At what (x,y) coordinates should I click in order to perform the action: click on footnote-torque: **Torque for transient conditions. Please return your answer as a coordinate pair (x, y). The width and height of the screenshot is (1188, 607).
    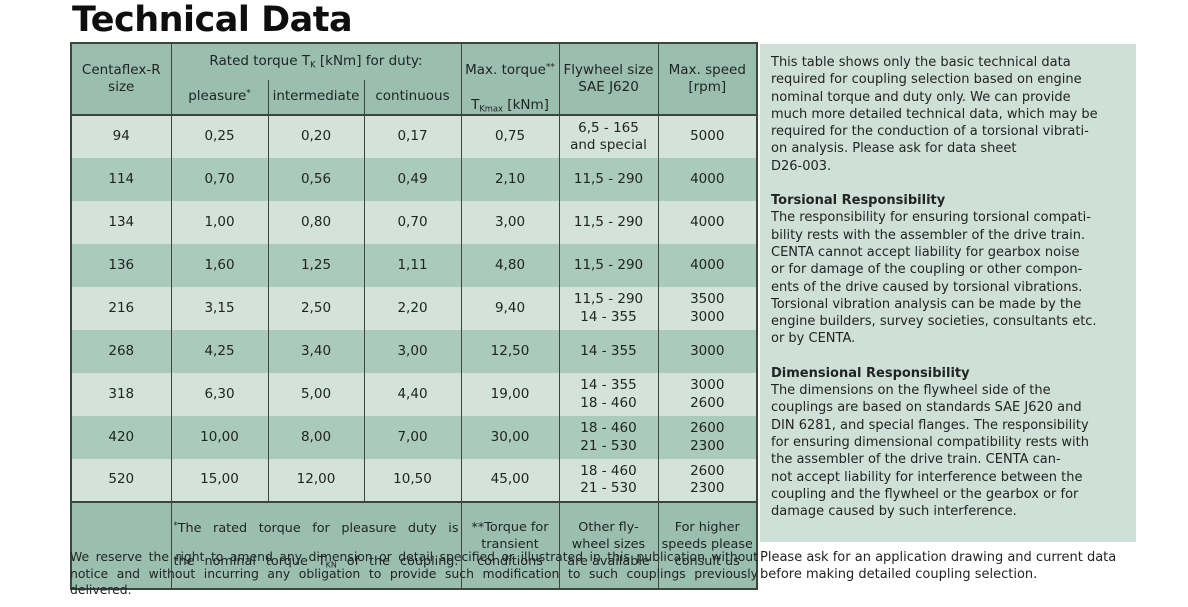
    Looking at the image, I should click on (509, 545).